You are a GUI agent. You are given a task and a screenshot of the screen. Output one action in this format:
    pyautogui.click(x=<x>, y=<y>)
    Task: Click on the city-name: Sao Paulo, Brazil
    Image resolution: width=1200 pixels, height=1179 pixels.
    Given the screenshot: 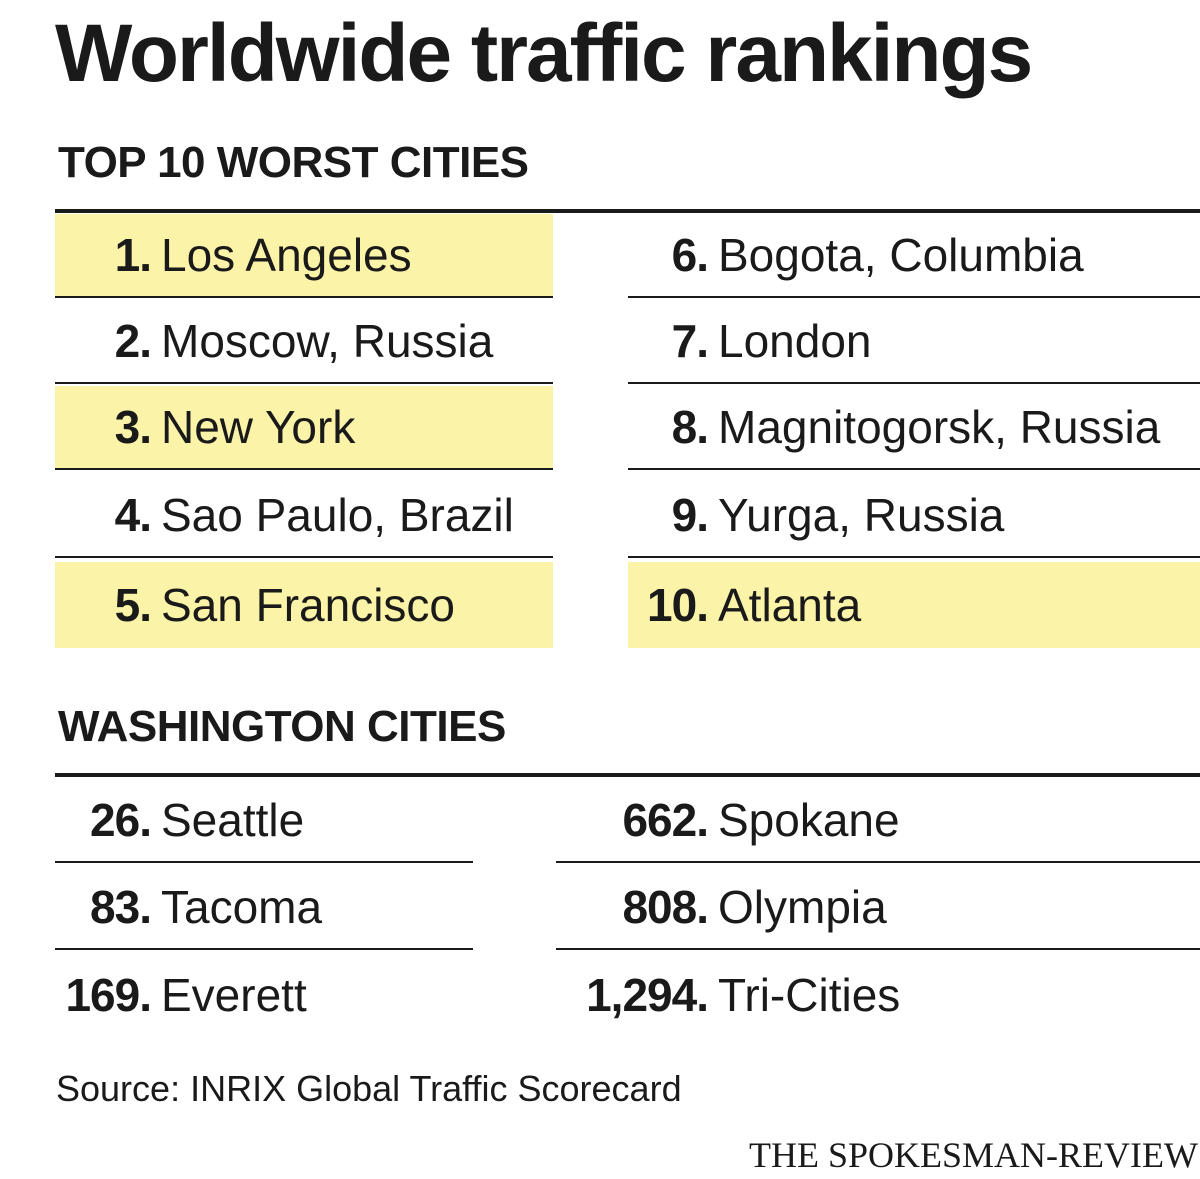 What is the action you would take?
    pyautogui.click(x=337, y=515)
    